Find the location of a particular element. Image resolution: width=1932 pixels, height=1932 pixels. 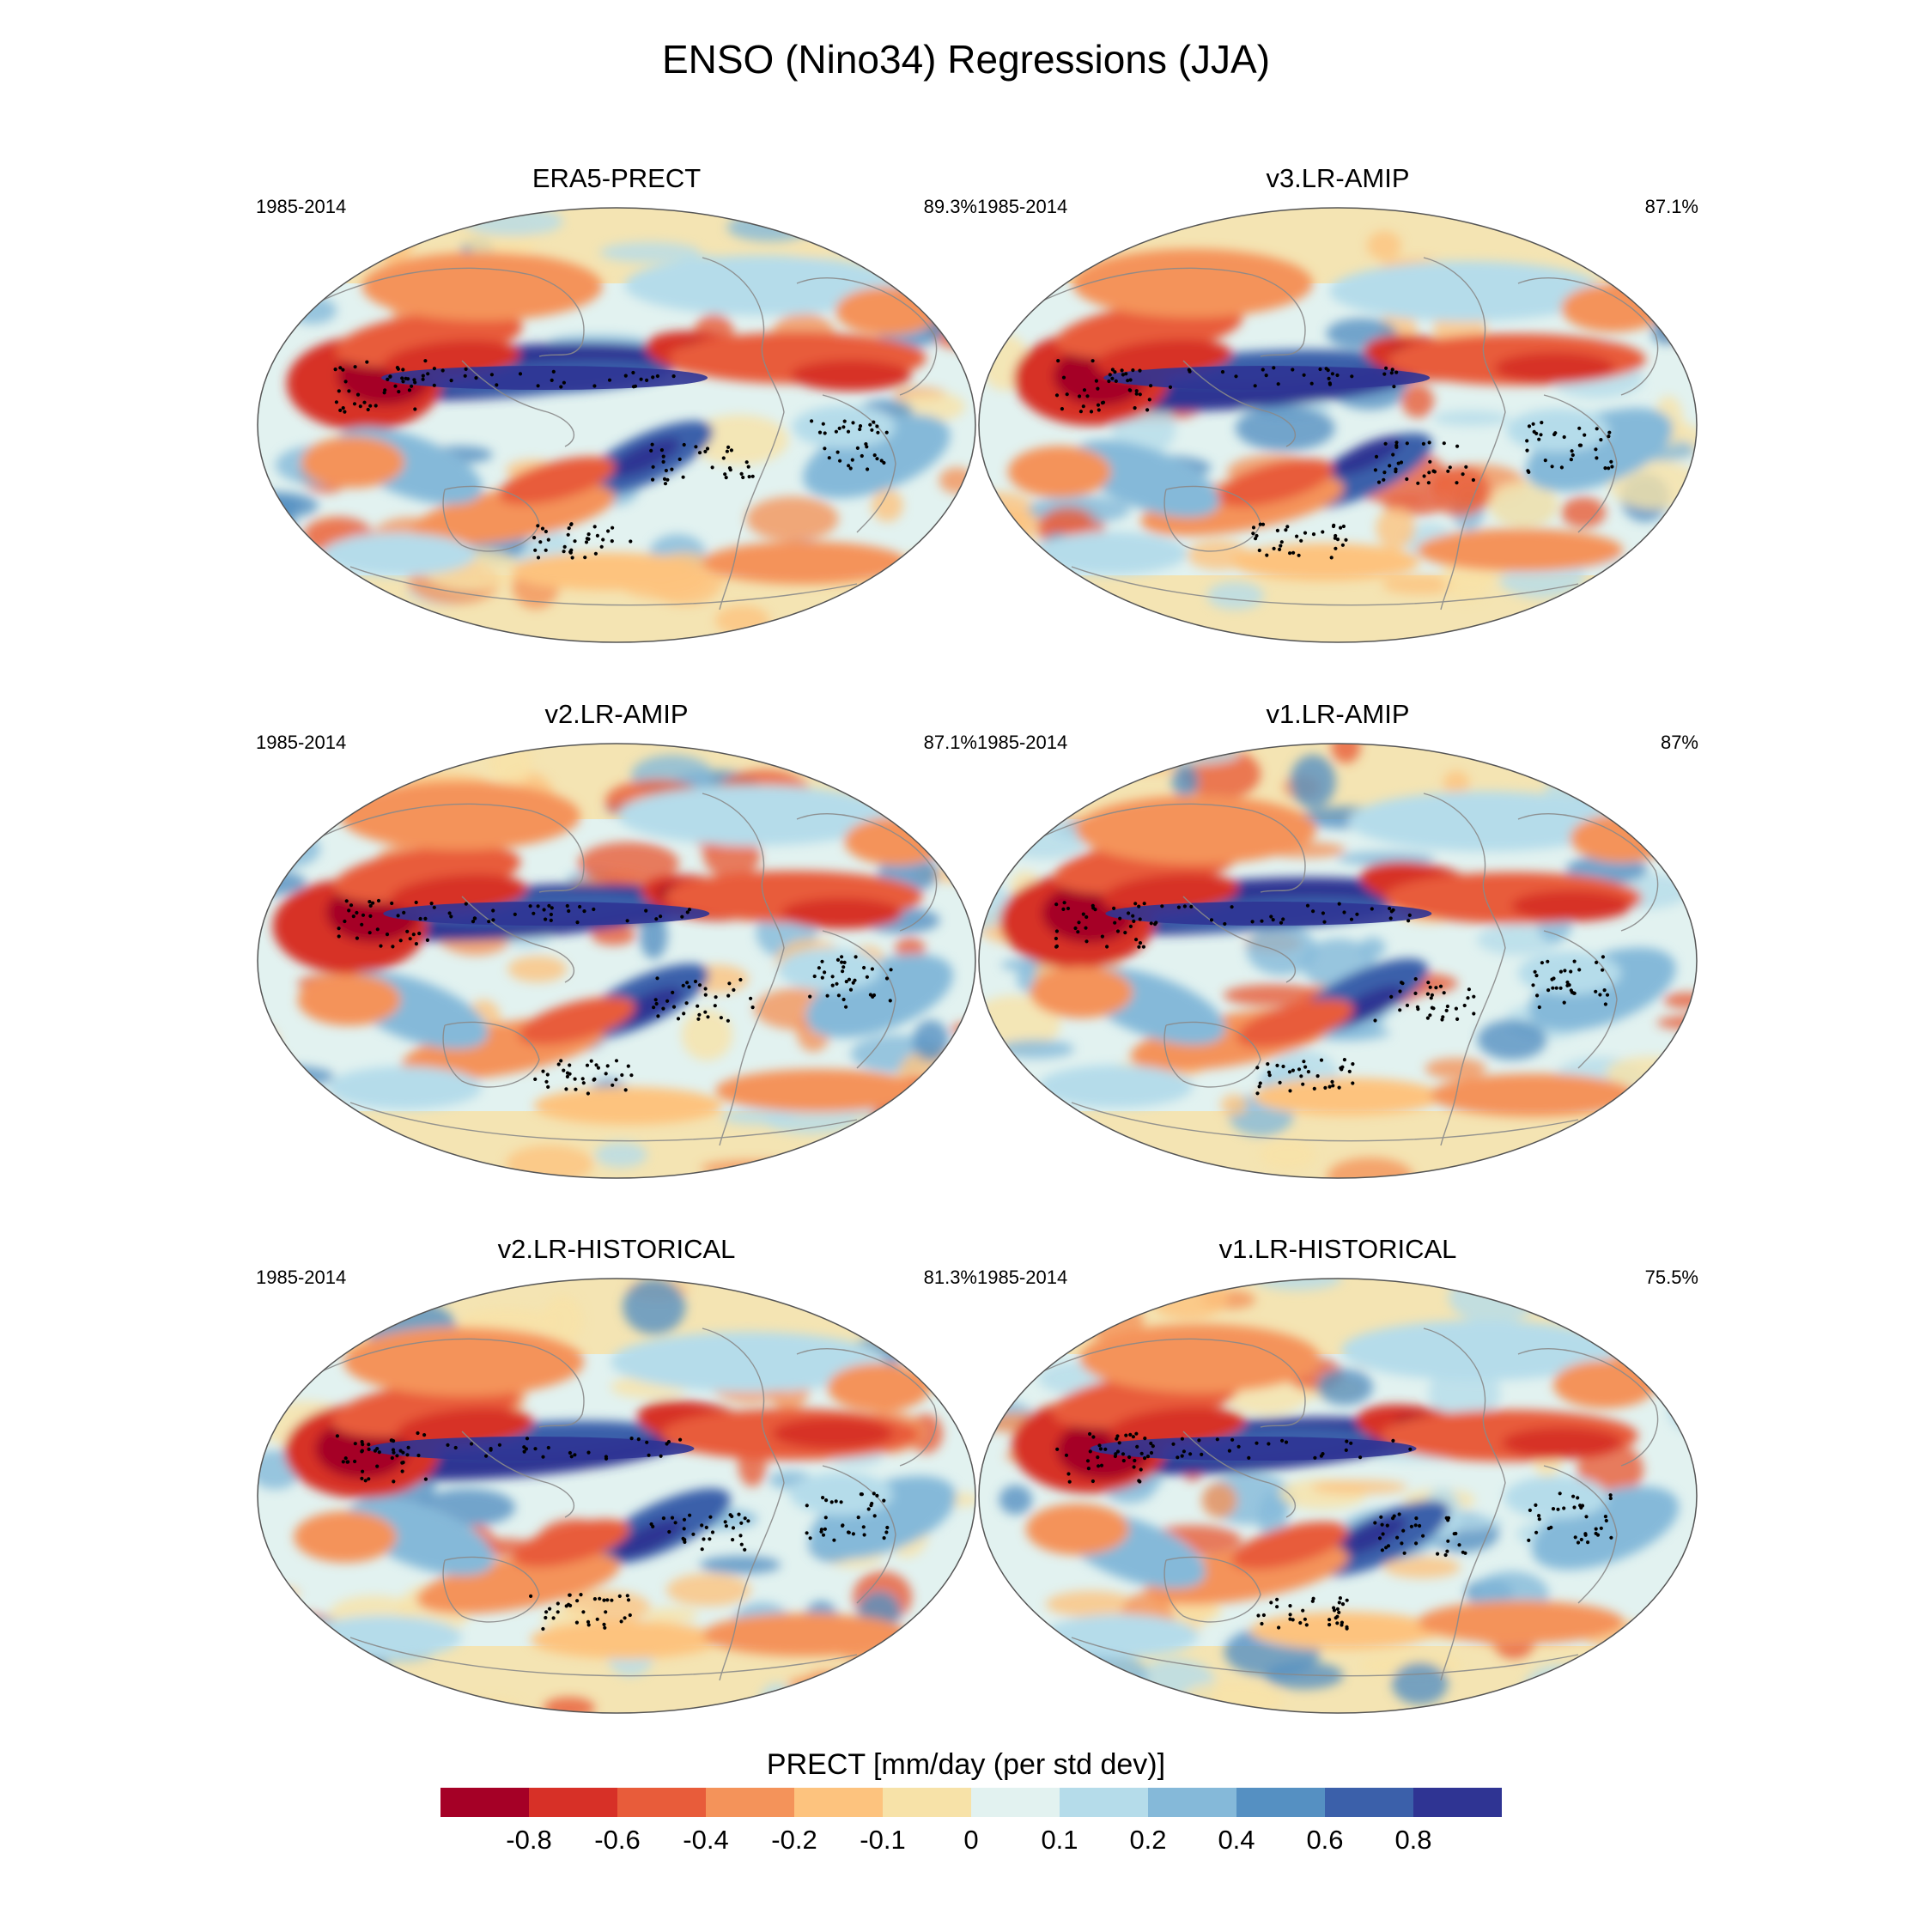

panel-pattern-correlation: 87% is located at coordinates (1679, 742).